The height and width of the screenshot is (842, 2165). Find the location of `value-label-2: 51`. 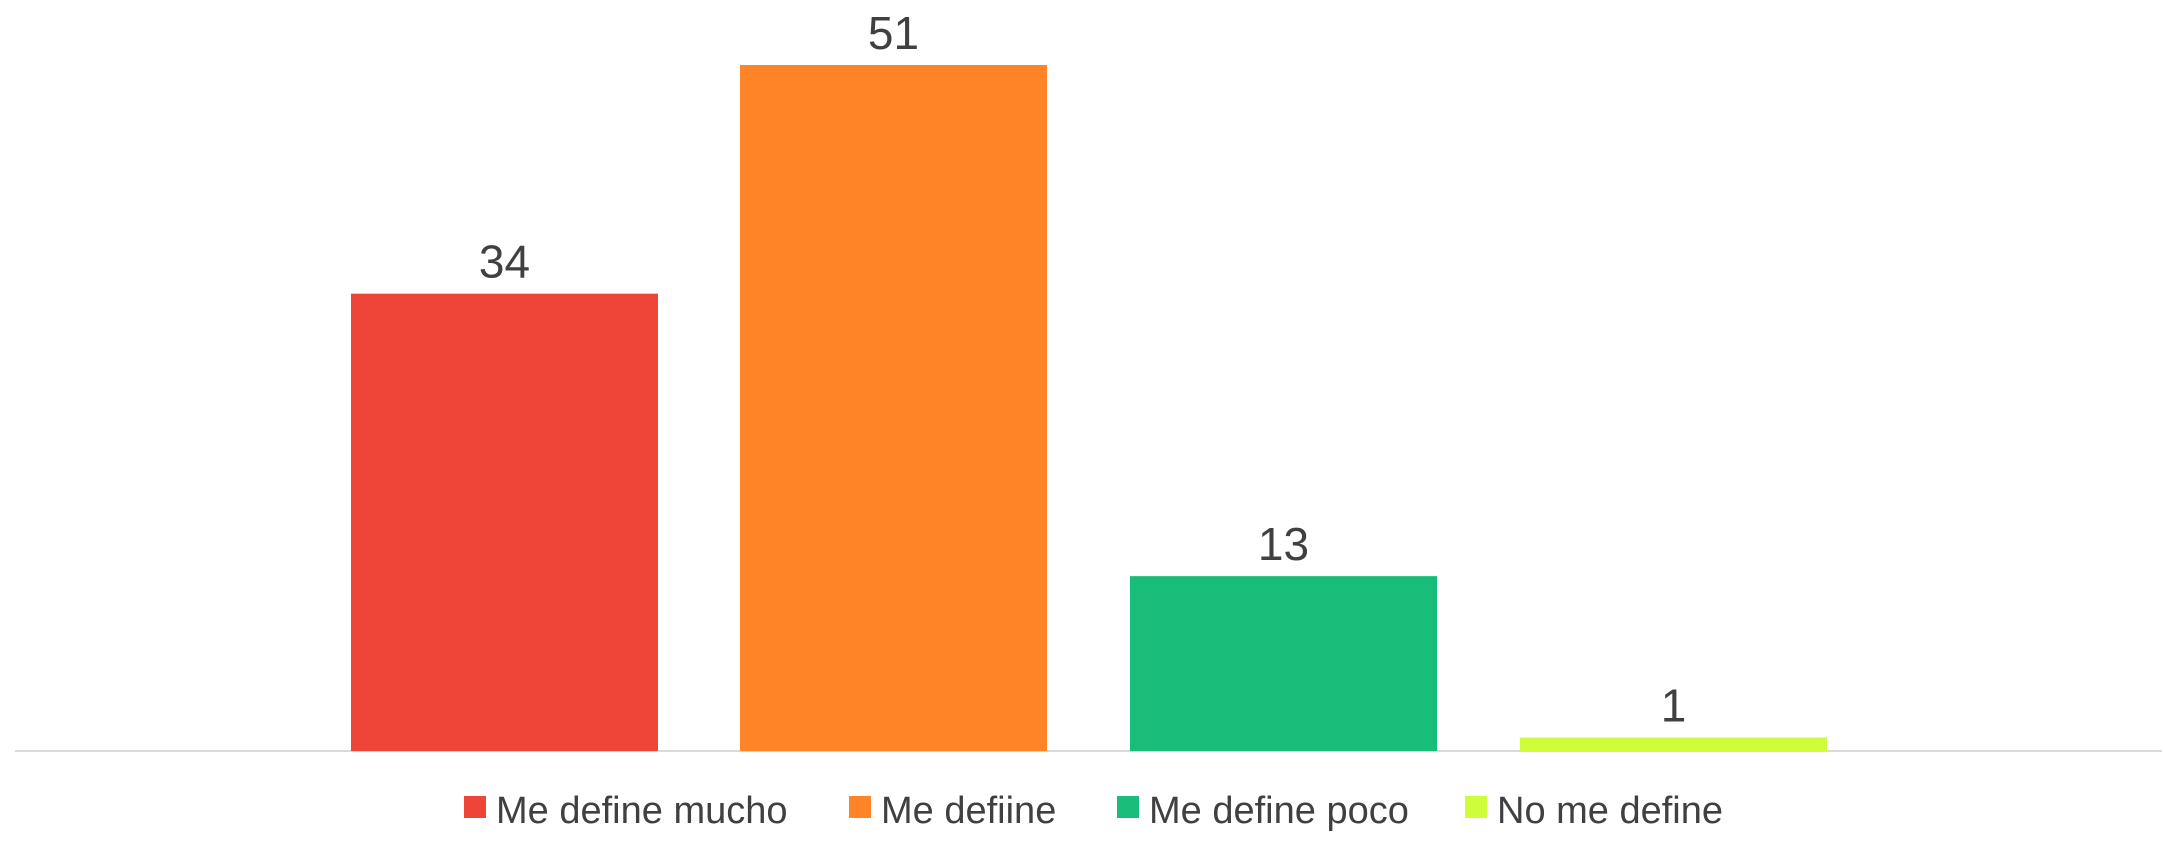

value-label-2: 51 is located at coordinates (893, 33).